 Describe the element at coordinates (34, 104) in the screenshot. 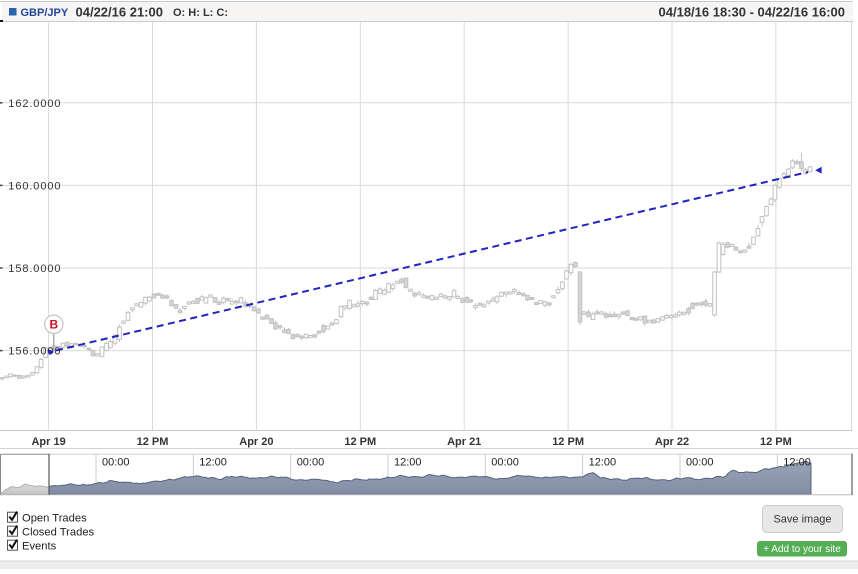

I see `svg-text: 162.0000` at that location.